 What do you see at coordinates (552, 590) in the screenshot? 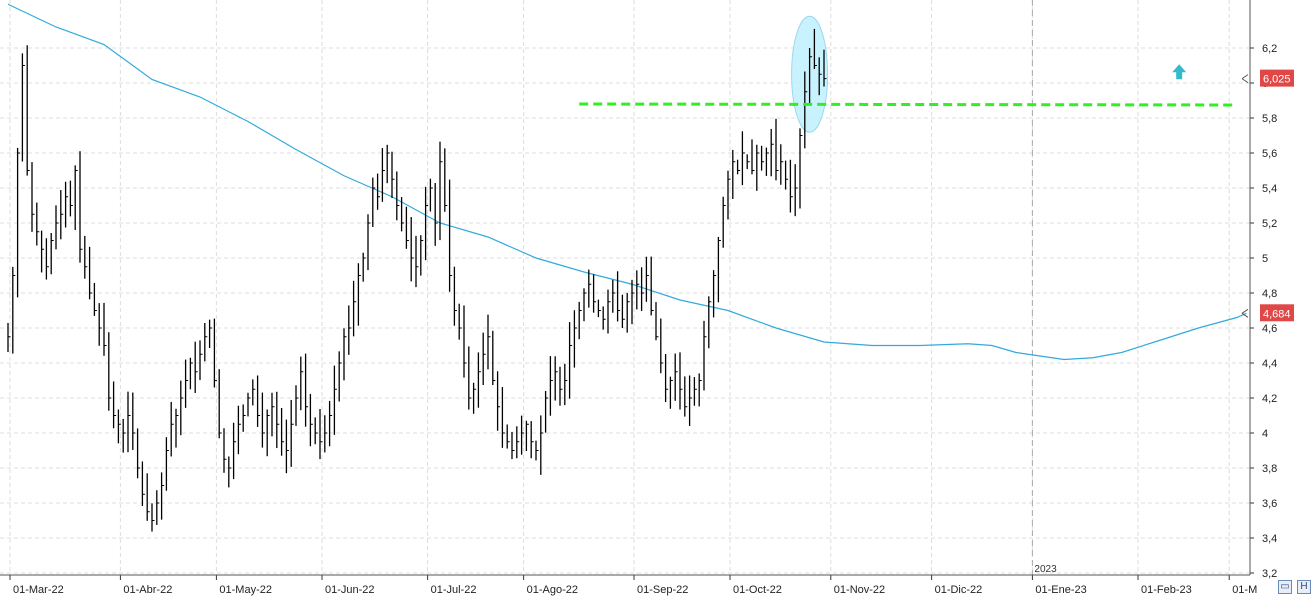
I see `x-tick-label: 01-Ago-22` at bounding box center [552, 590].